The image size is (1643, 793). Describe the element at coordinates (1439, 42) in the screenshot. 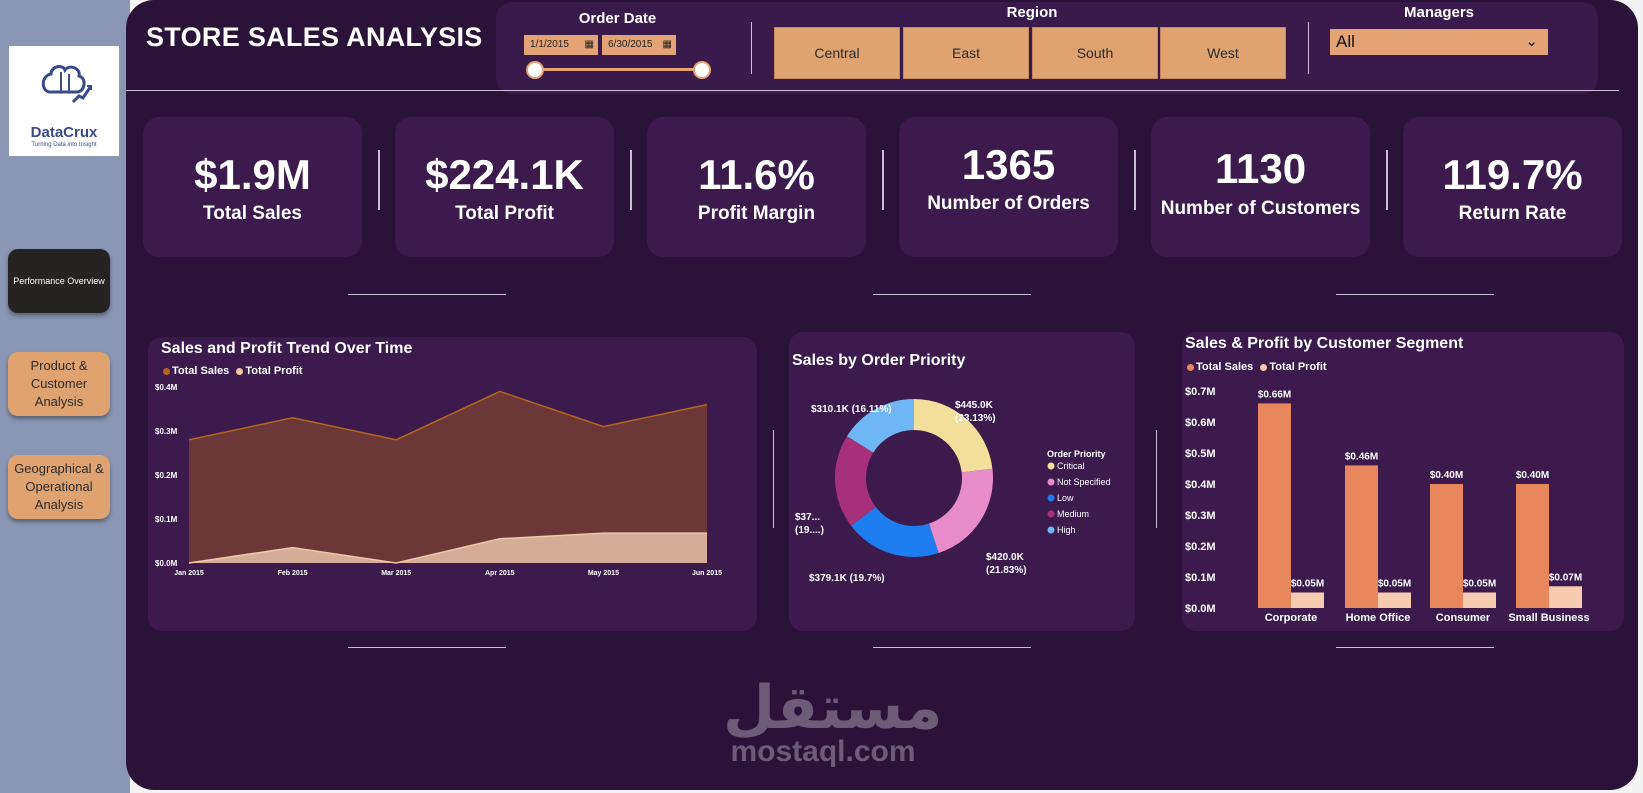

I see `managers-dropdown: All ⌄` at that location.